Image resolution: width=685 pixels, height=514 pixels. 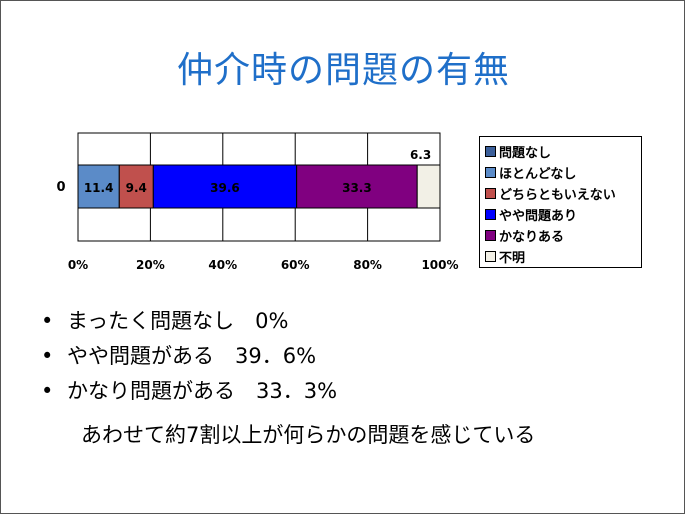 I want to click on data-label: 33.3, so click(x=357, y=188).